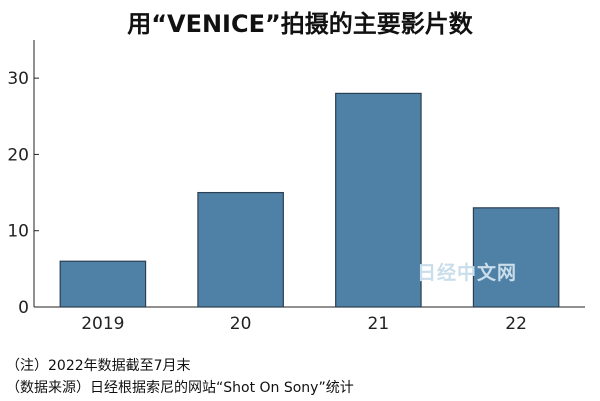  Describe the element at coordinates (23, 308) in the screenshot. I see `y-tick-label: 0` at that location.